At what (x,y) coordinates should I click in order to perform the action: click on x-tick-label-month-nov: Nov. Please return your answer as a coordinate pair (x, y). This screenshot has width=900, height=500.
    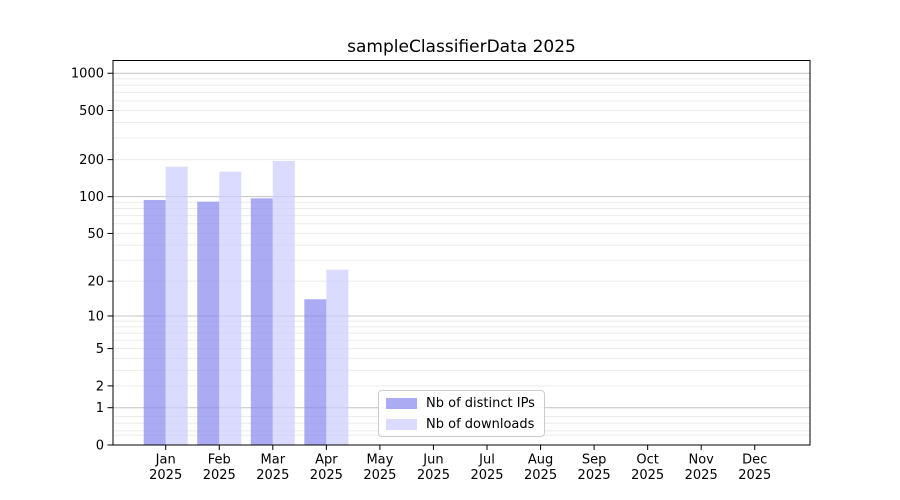
    Looking at the image, I should click on (702, 460).